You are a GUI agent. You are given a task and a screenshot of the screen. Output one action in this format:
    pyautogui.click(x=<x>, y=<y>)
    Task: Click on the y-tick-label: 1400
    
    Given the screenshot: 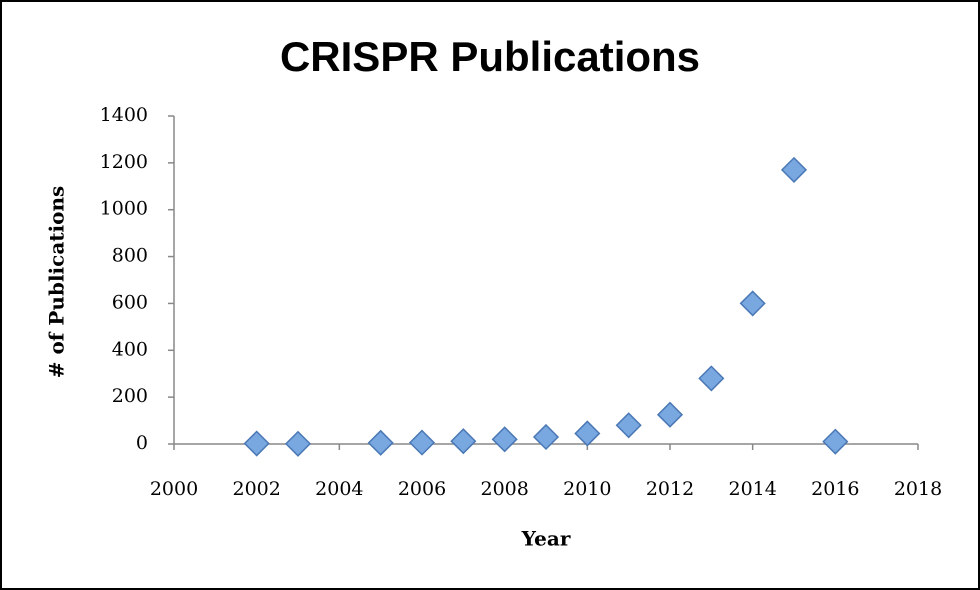 What is the action you would take?
    pyautogui.click(x=124, y=115)
    